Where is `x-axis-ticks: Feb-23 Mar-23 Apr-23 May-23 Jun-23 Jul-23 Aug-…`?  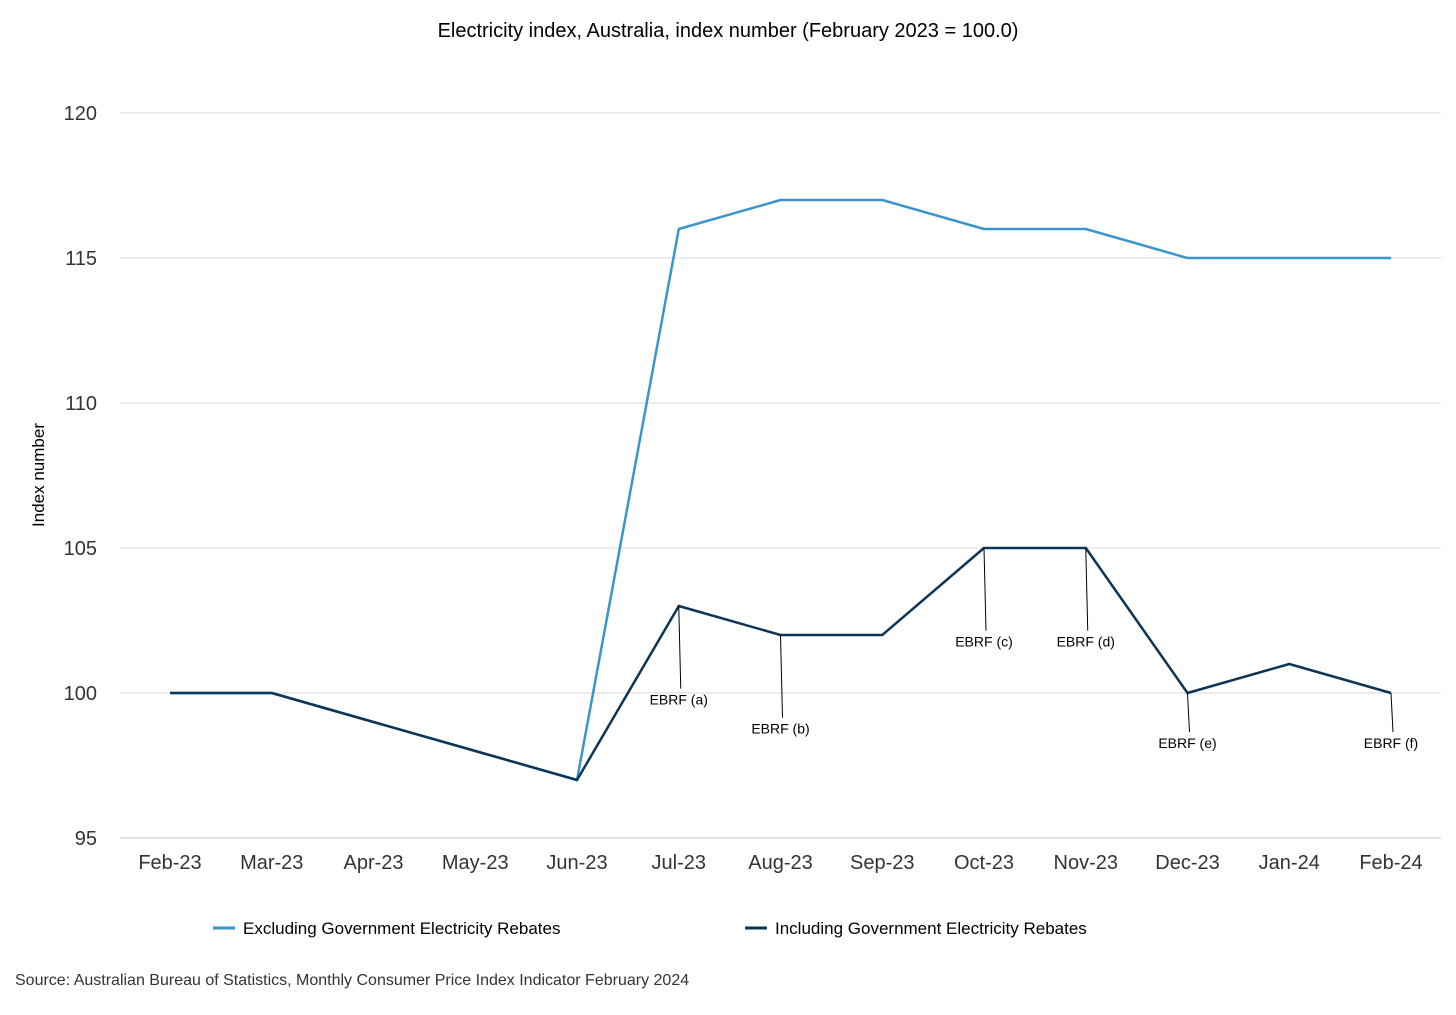
x-axis-ticks: Feb-23 Mar-23 Apr-23 May-23 Jun-23 Jul-23 Aug-… is located at coordinates (780, 863).